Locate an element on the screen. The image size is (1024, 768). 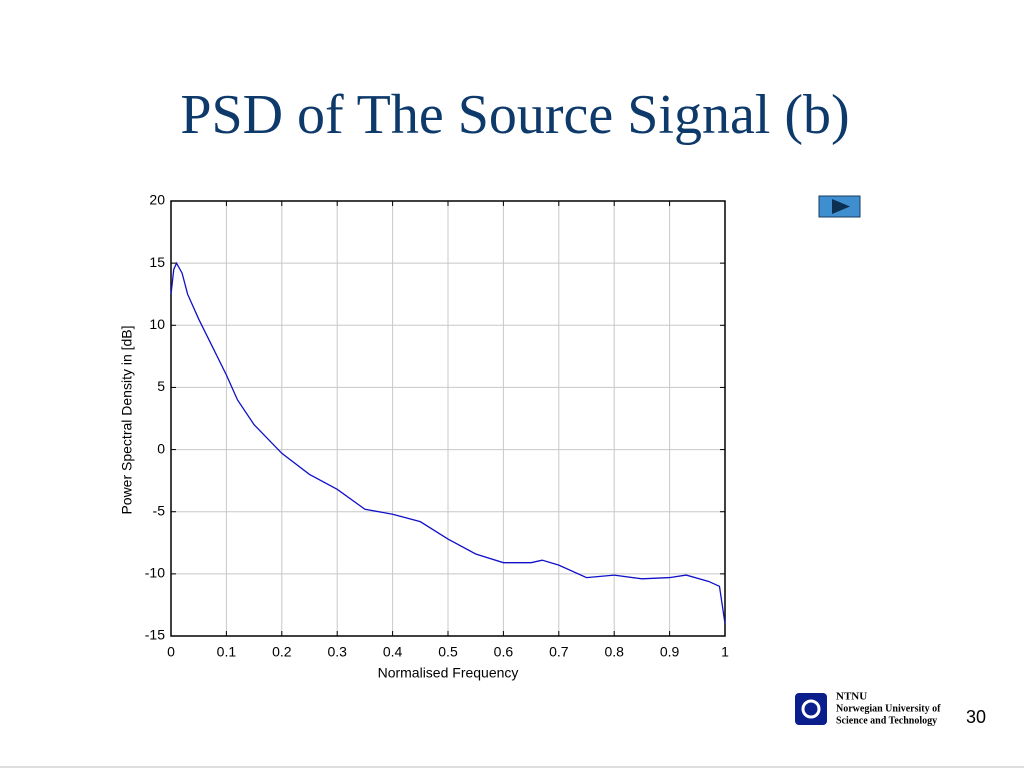
x-tick-label: 0.1 is located at coordinates (227, 652).